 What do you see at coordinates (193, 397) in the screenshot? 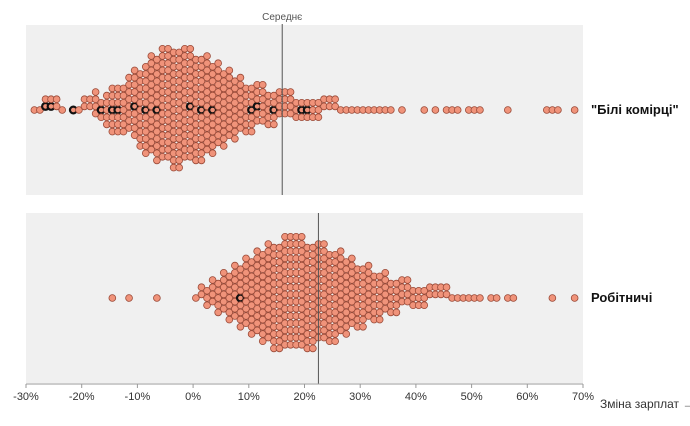
I see `x-tick-label: 0%` at bounding box center [193, 397].